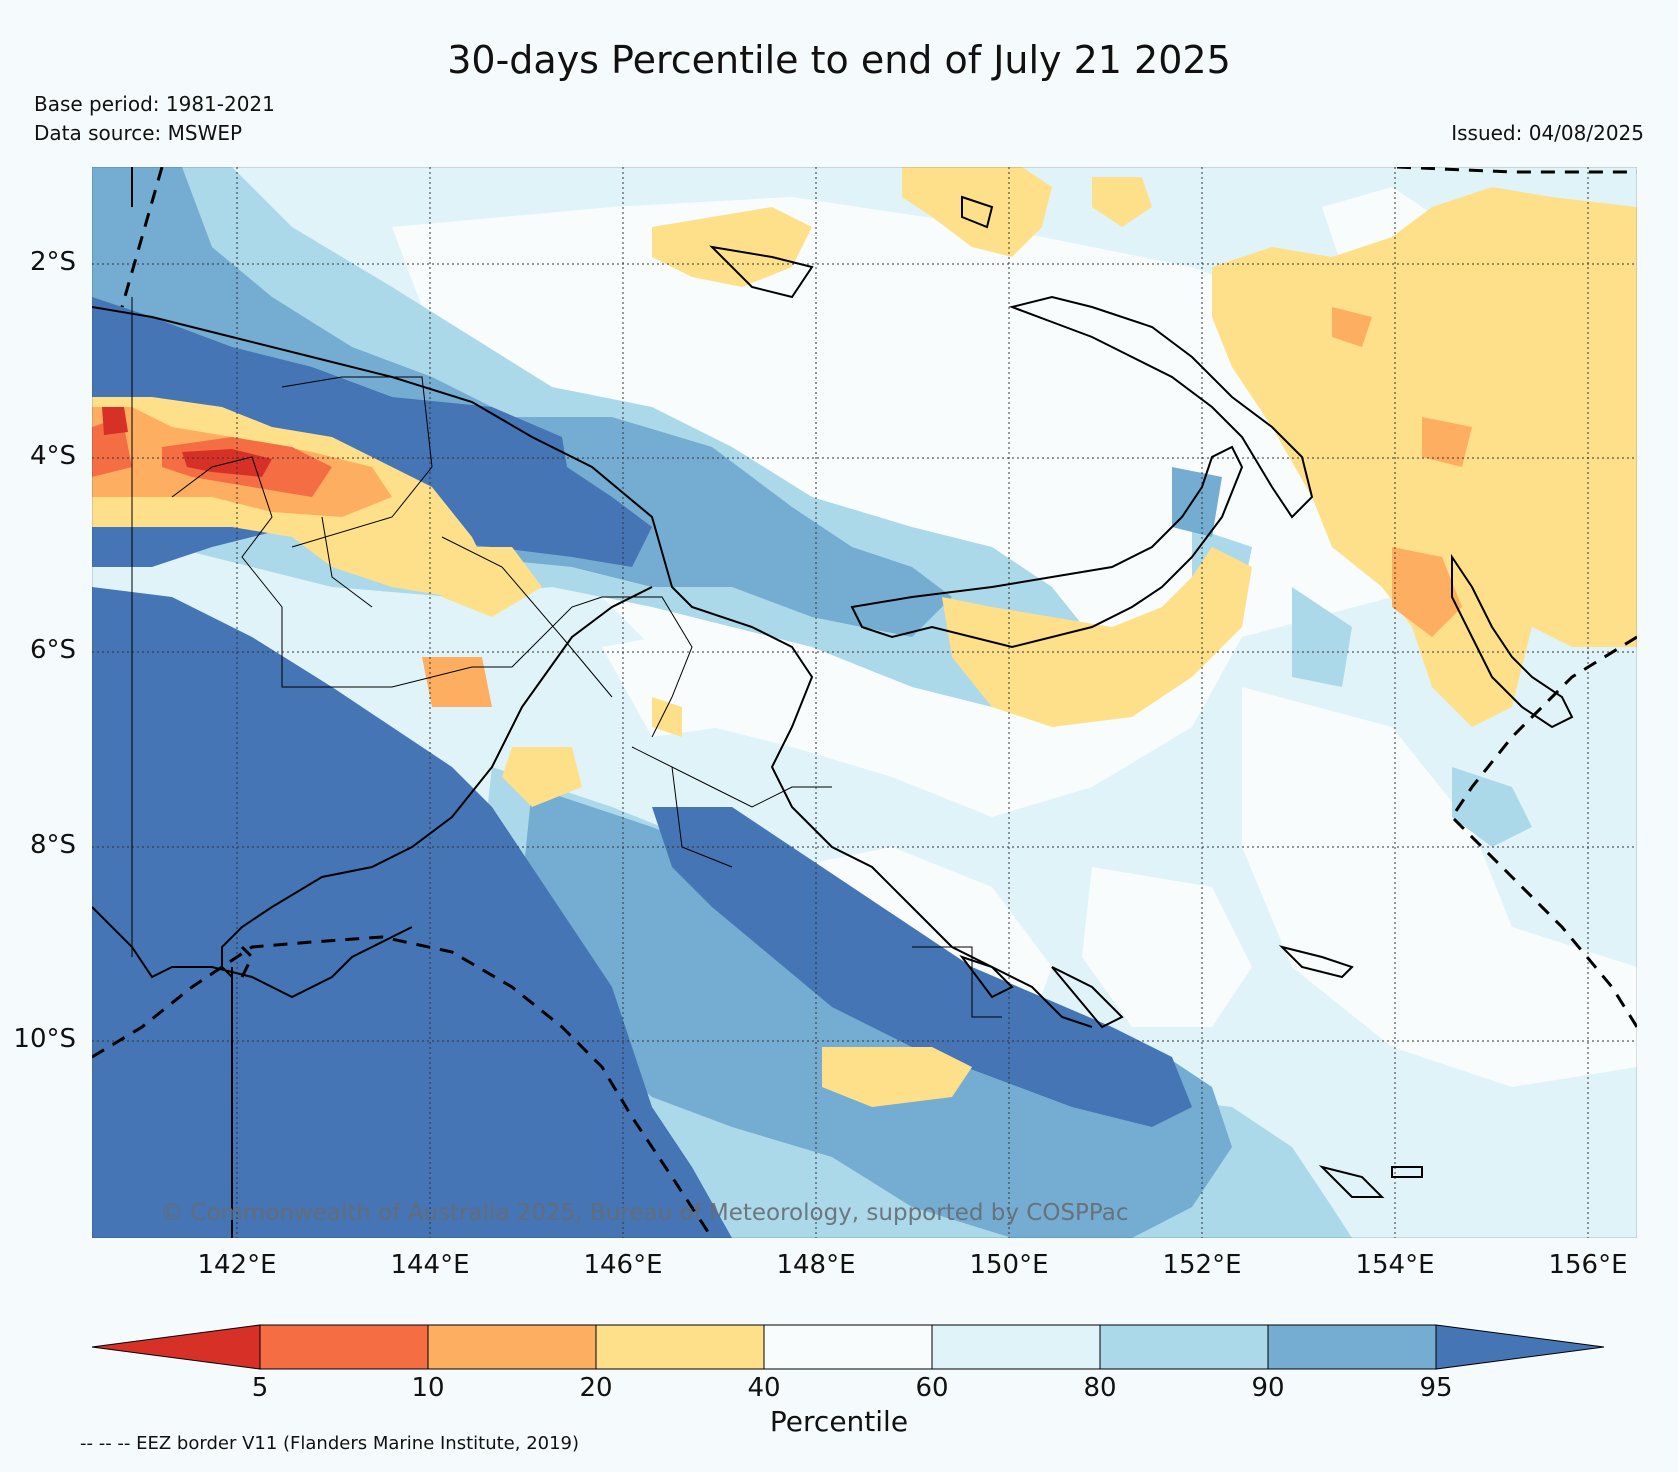 This screenshot has width=1678, height=1472. Describe the element at coordinates (52, 845) in the screenshot. I see `lat-label-8s: 8°S` at that location.